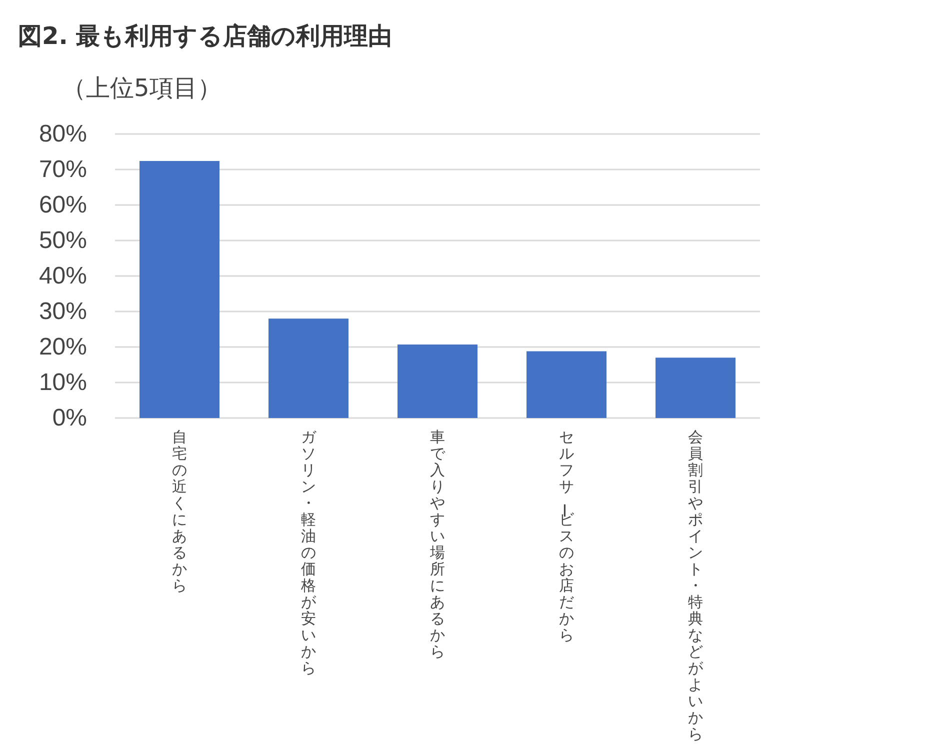 The height and width of the screenshot is (748, 940). I want to click on y-tick-label: 80%, so click(62, 134).